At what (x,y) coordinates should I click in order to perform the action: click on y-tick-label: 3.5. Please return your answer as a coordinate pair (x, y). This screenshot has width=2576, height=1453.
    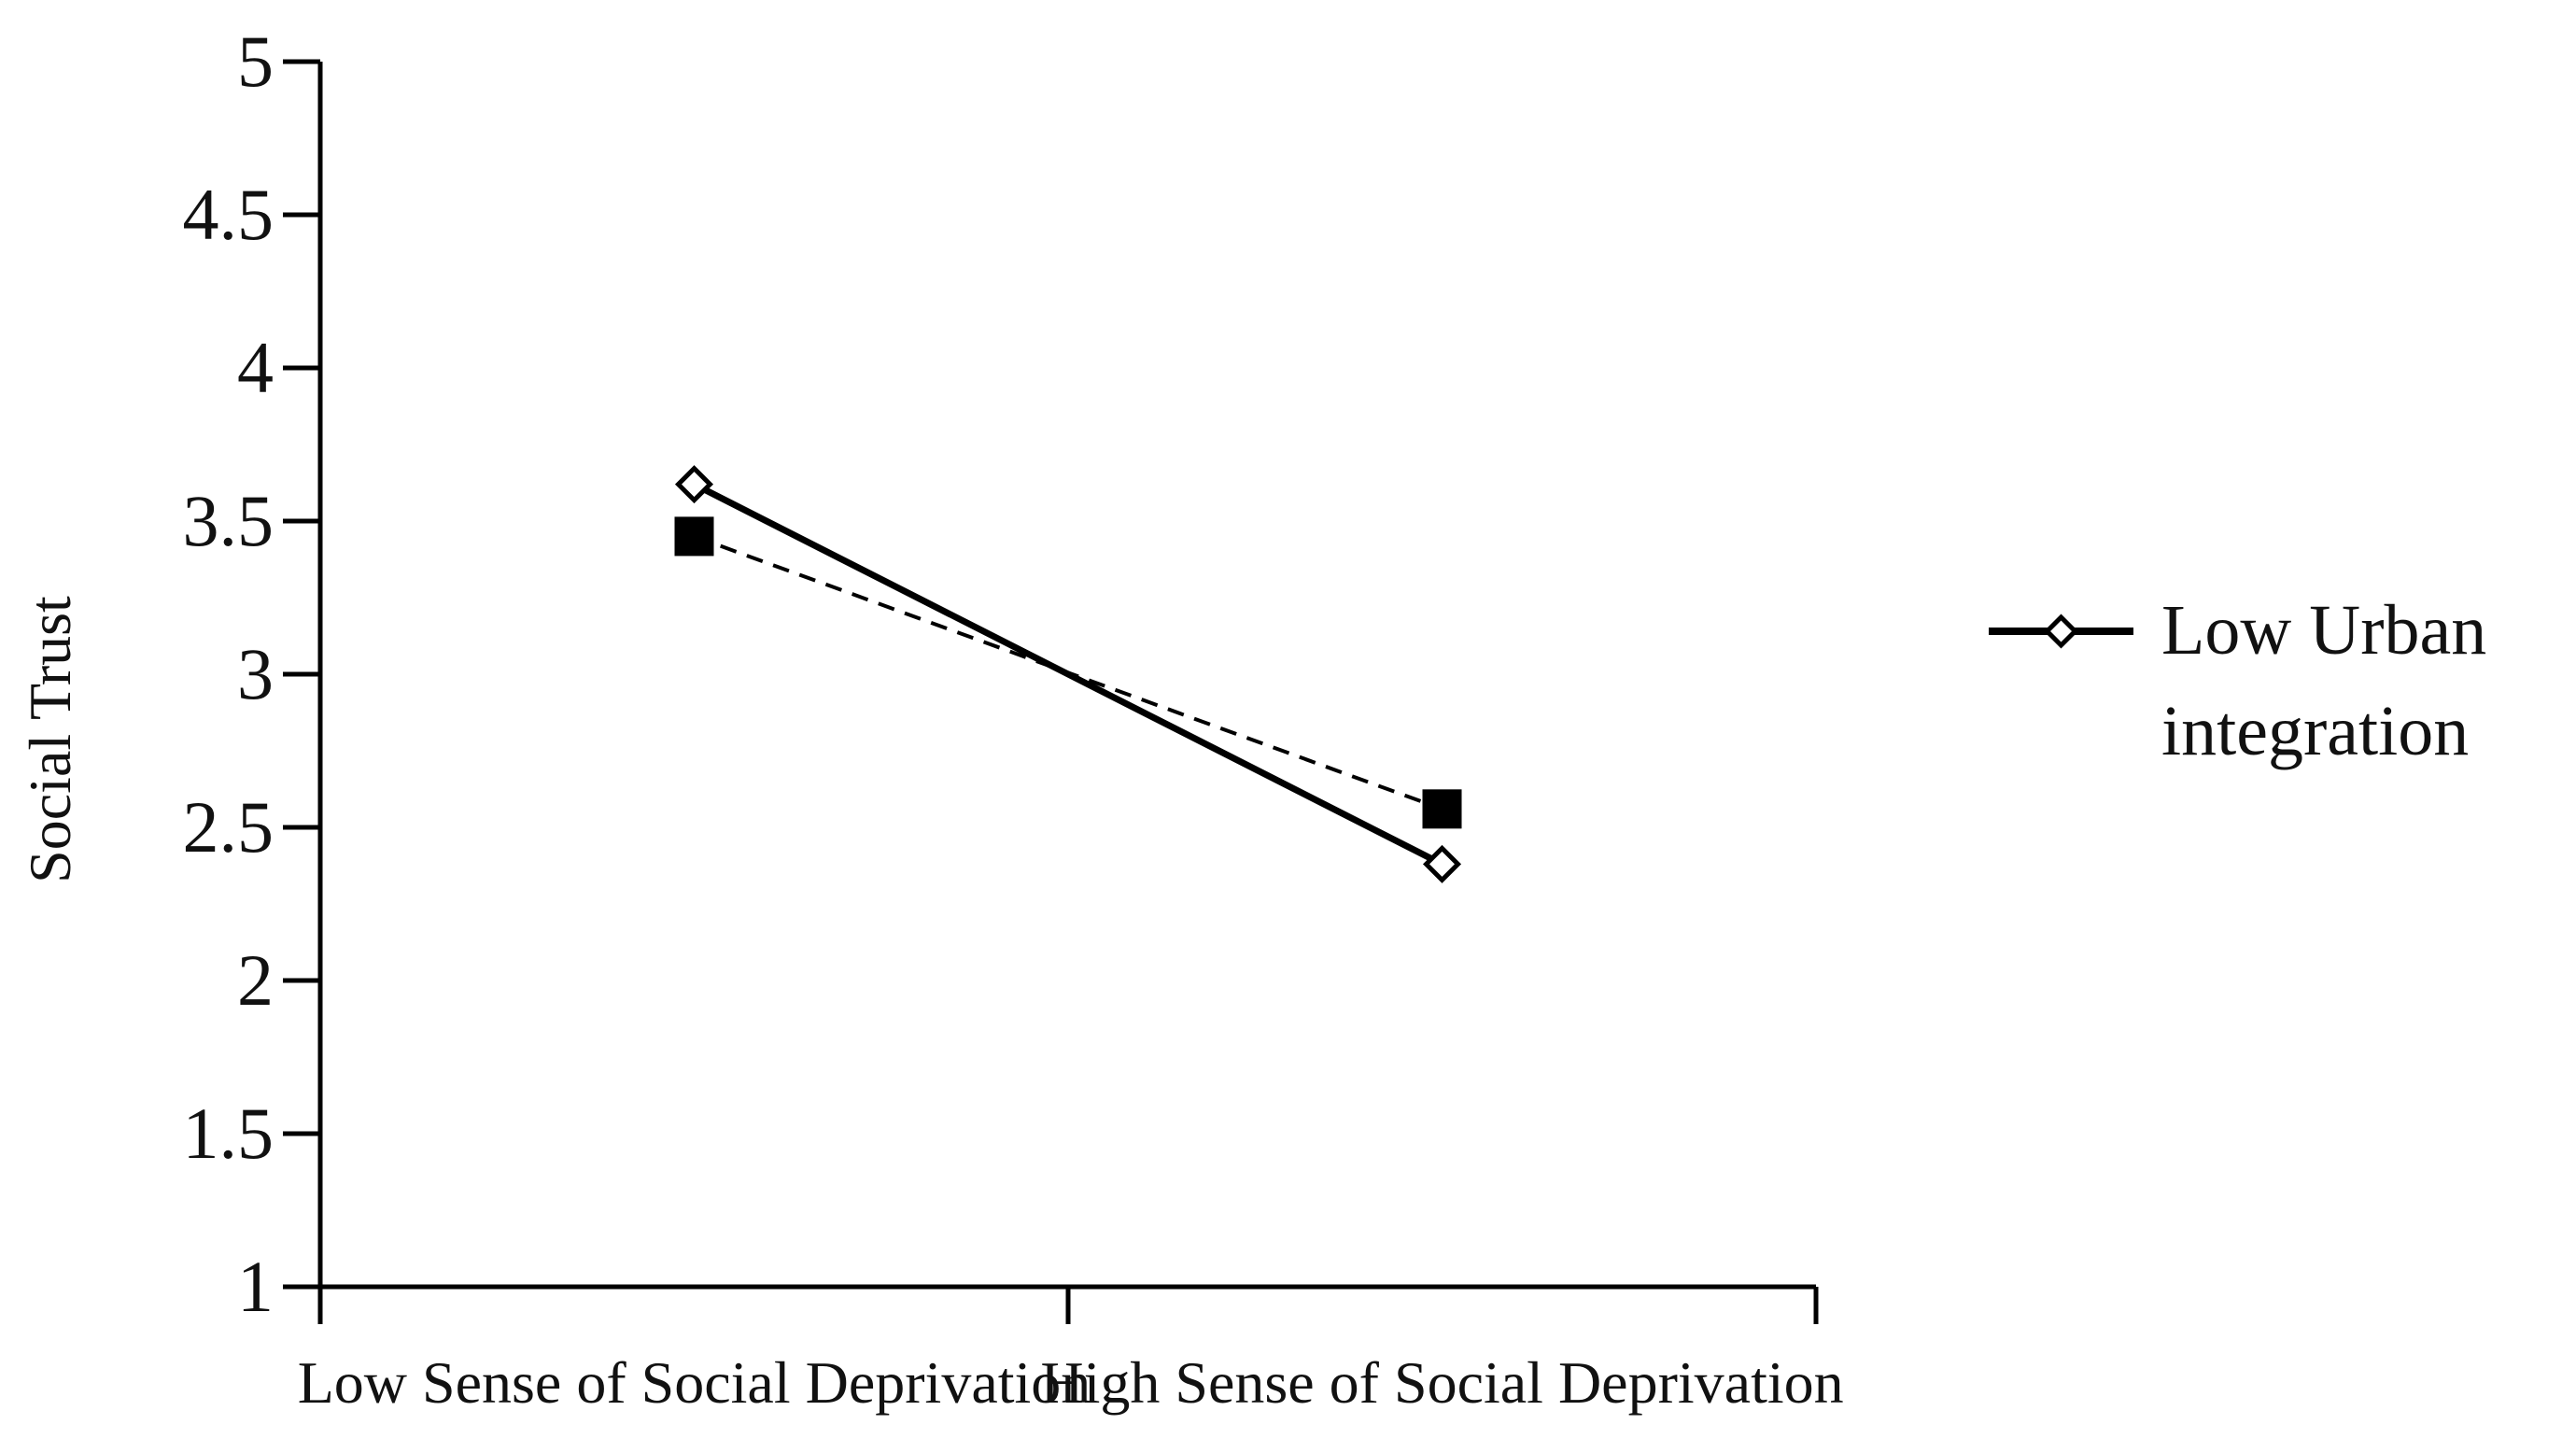
    Looking at the image, I should click on (228, 520).